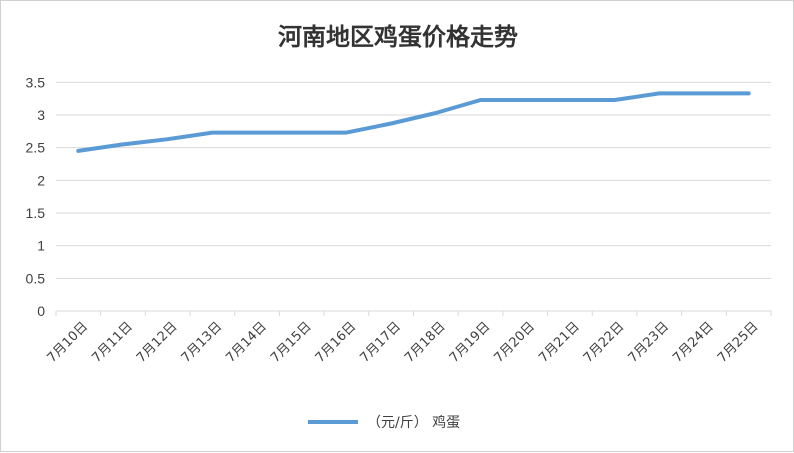 The width and height of the screenshot is (794, 453). What do you see at coordinates (559, 342) in the screenshot?
I see `x-tick-label: 7月21日` at bounding box center [559, 342].